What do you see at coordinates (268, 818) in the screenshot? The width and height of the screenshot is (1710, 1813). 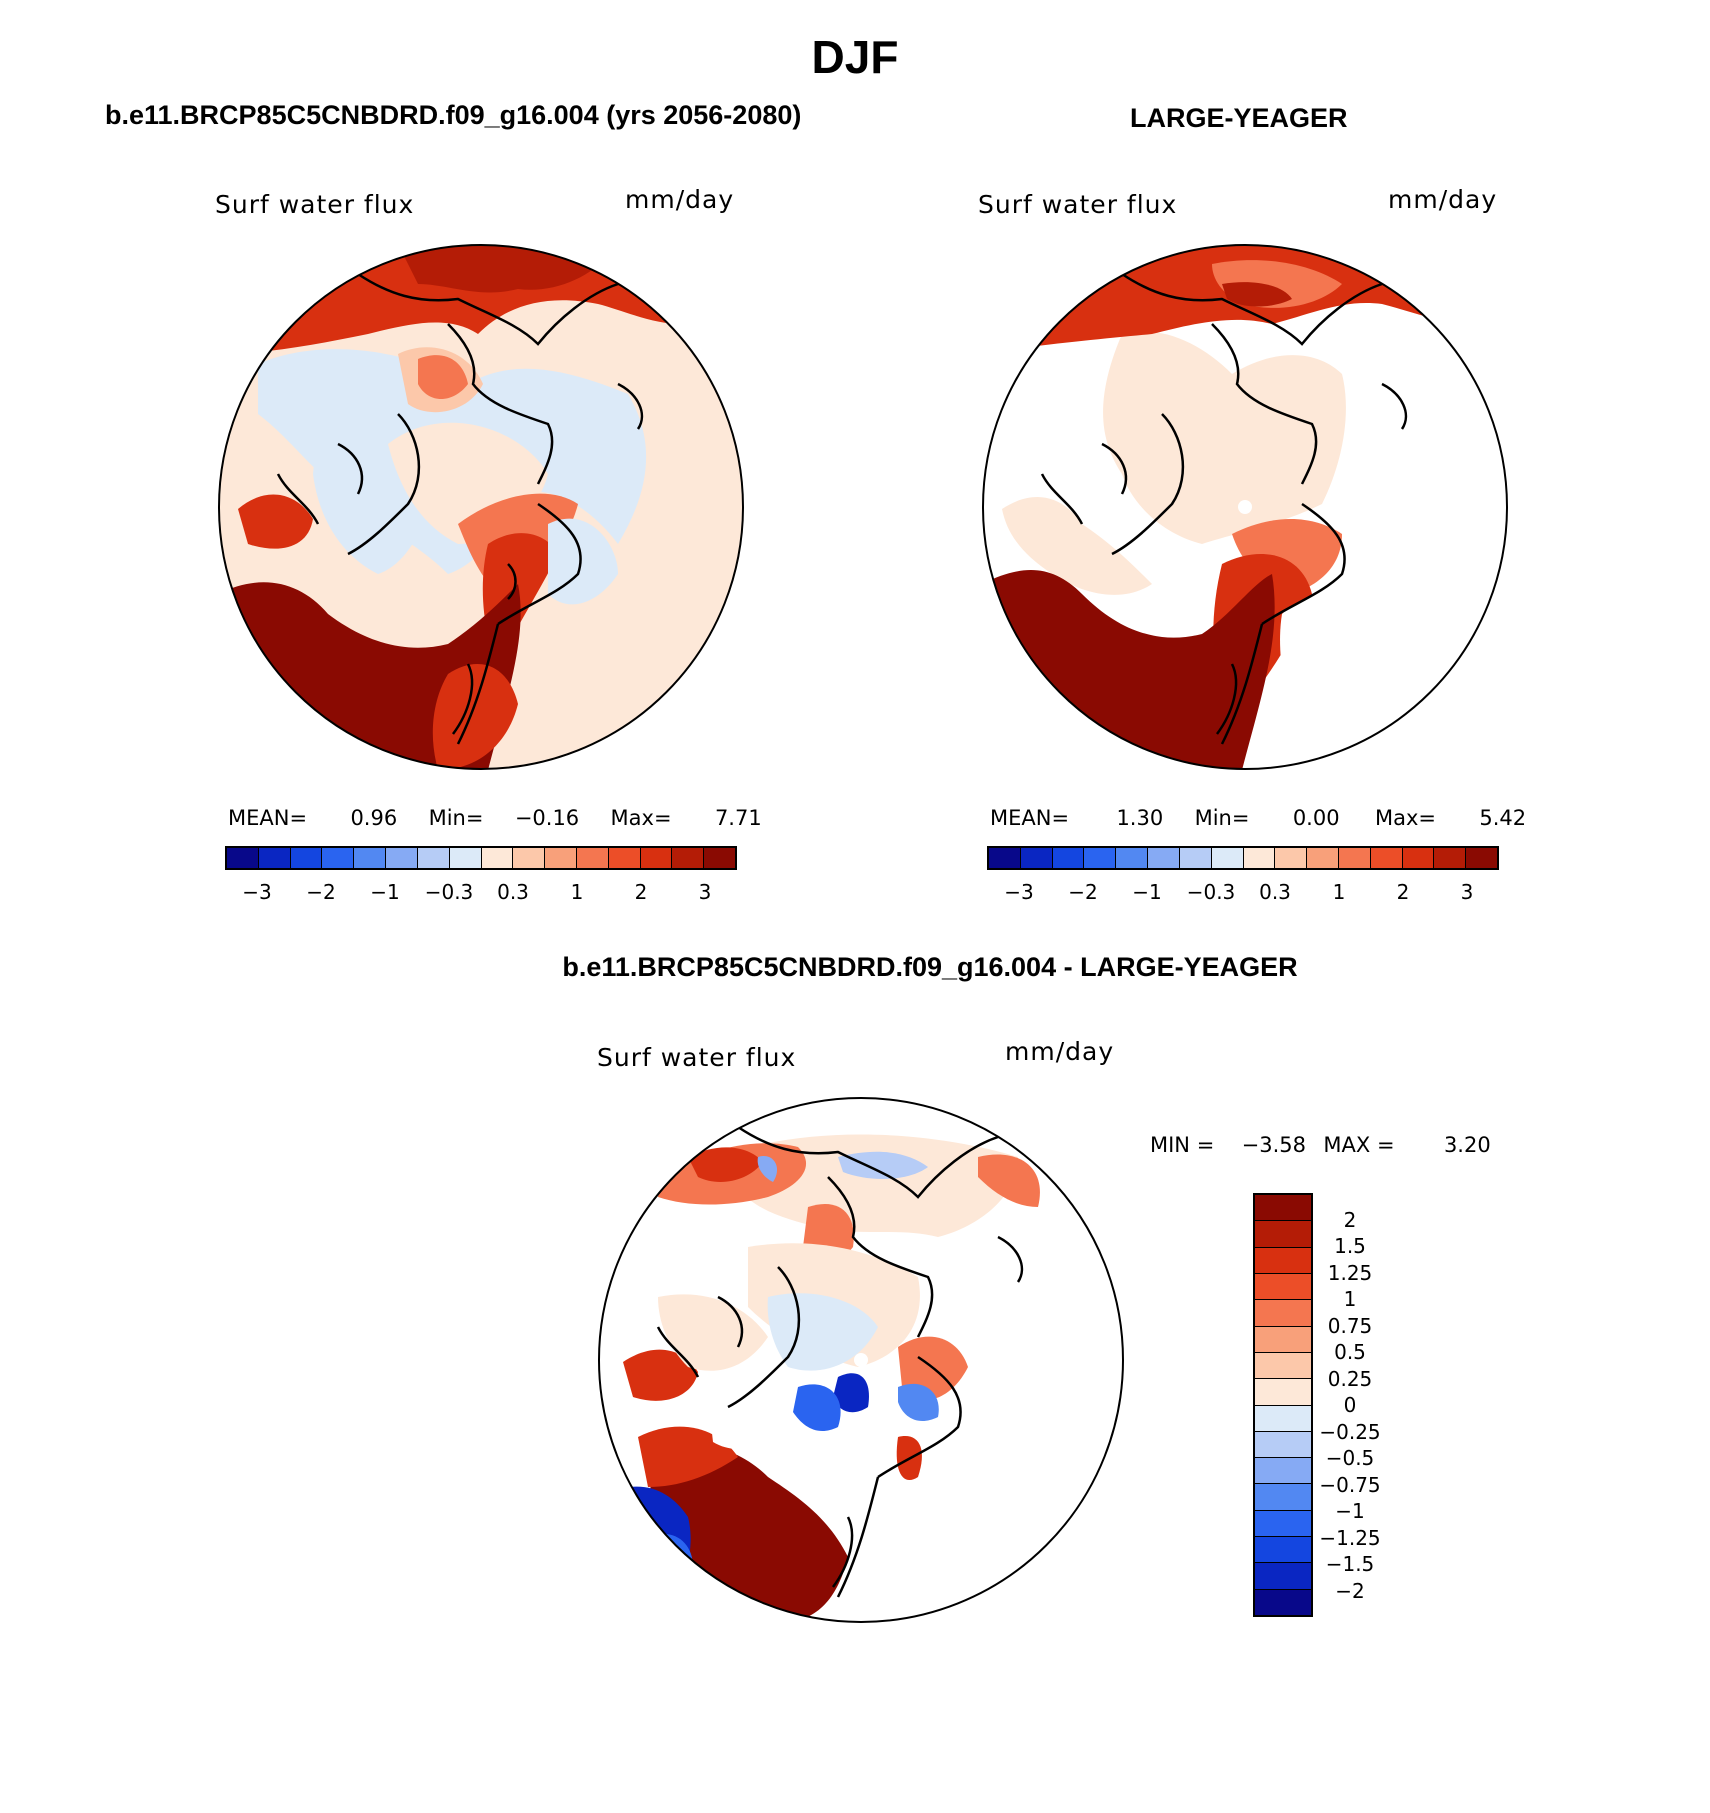 I see `mean-label-left: MEAN=` at bounding box center [268, 818].